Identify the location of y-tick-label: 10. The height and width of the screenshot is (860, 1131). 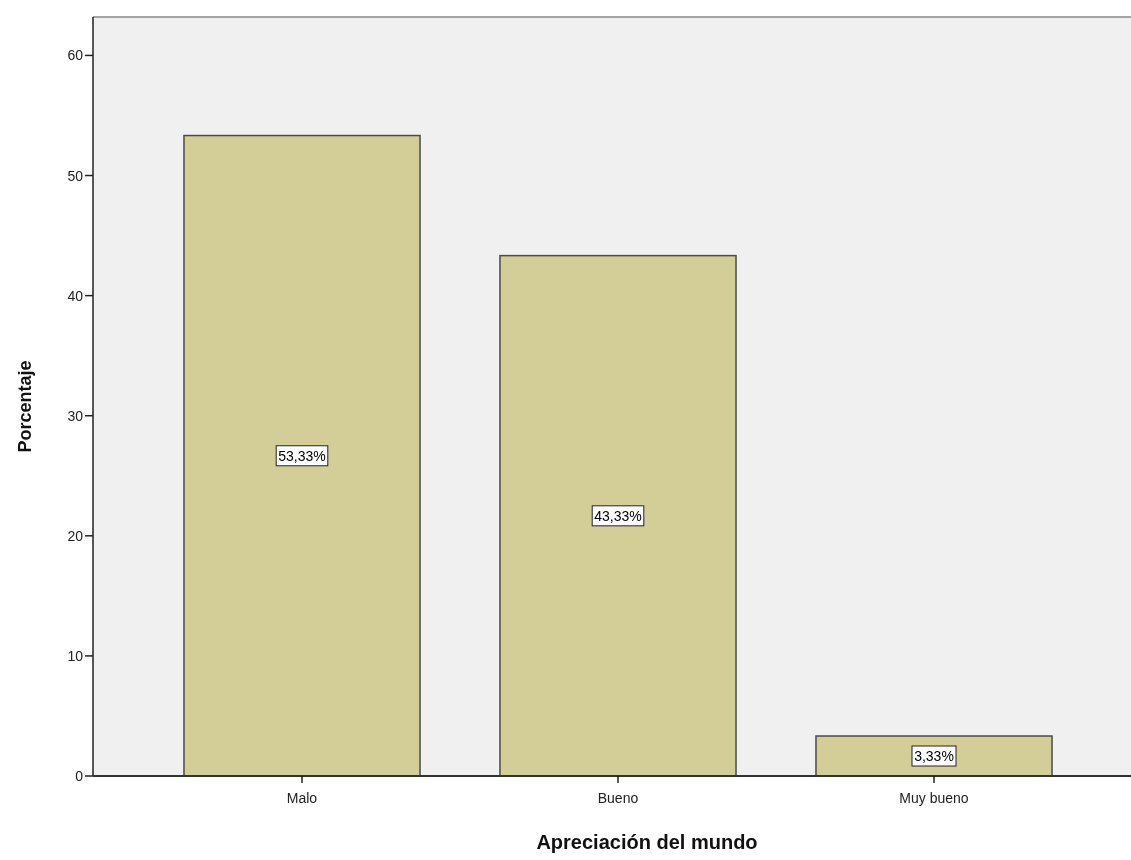
(75, 655).